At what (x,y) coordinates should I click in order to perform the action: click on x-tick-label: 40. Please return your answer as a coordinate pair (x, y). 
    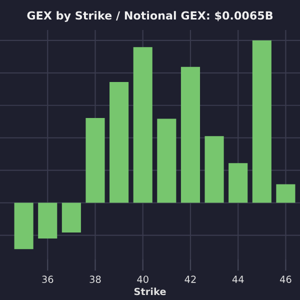
    Looking at the image, I should click on (142, 279).